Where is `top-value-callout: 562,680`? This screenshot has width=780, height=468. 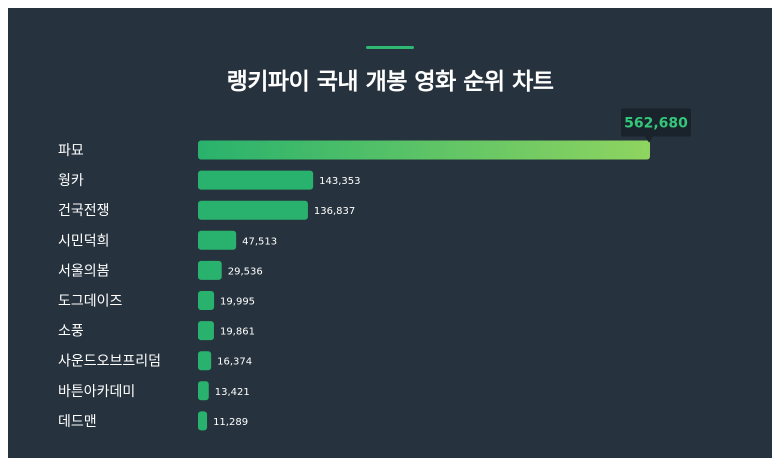 top-value-callout: 562,680 is located at coordinates (656, 125).